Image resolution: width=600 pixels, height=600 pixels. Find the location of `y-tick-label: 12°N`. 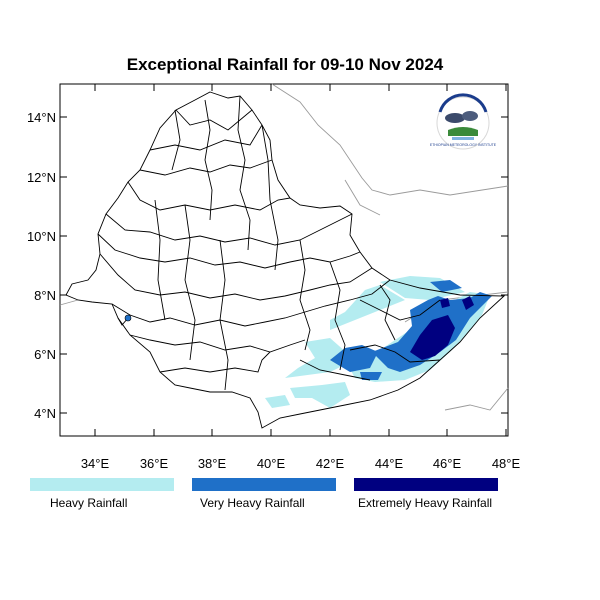

y-tick-label: 12°N is located at coordinates (41, 177).